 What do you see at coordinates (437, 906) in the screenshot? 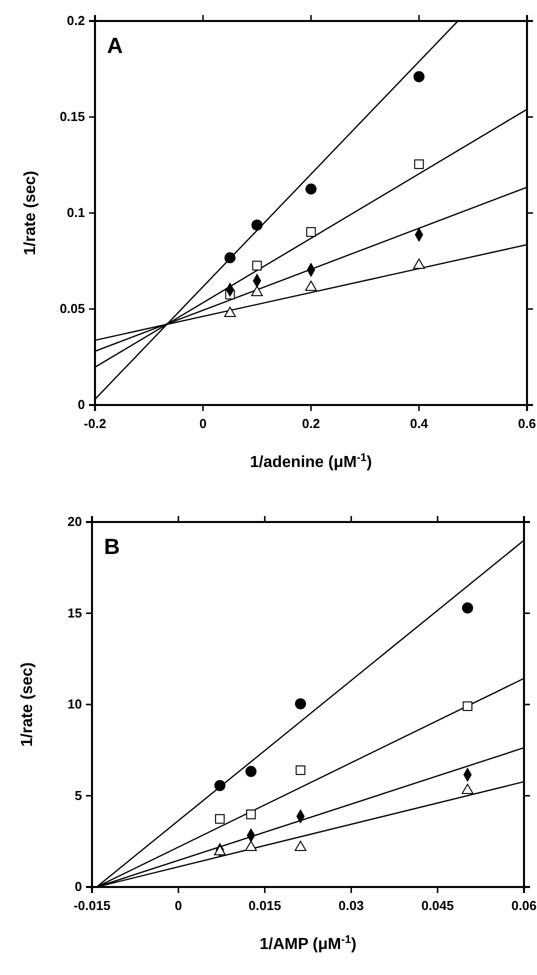
I see `x-tick-label: 0.045` at bounding box center [437, 906].